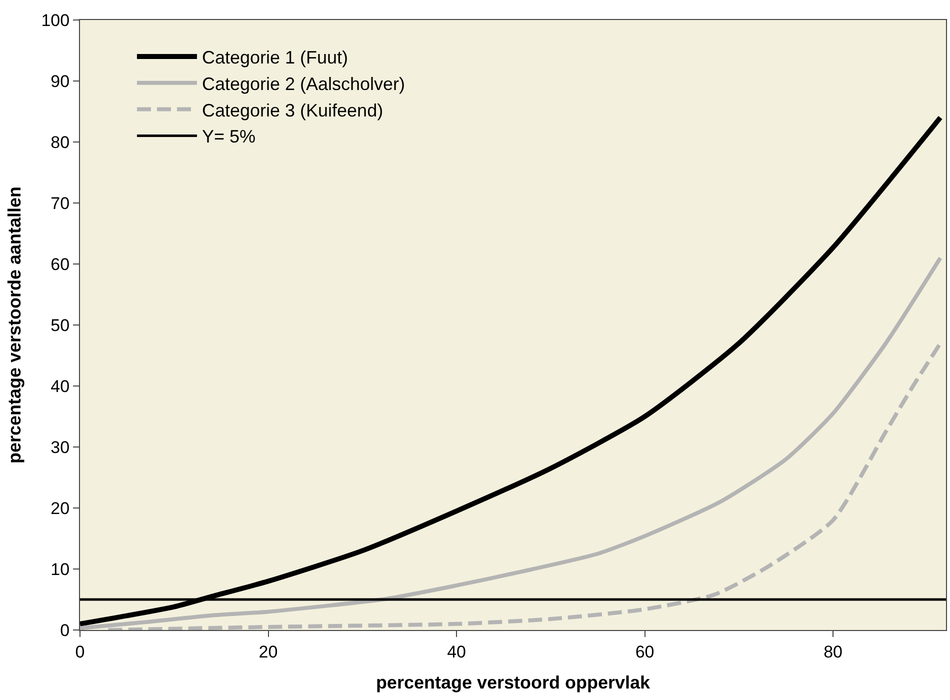 The width and height of the screenshot is (950, 700). Describe the element at coordinates (60, 264) in the screenshot. I see `y-tick-label: 60` at that location.